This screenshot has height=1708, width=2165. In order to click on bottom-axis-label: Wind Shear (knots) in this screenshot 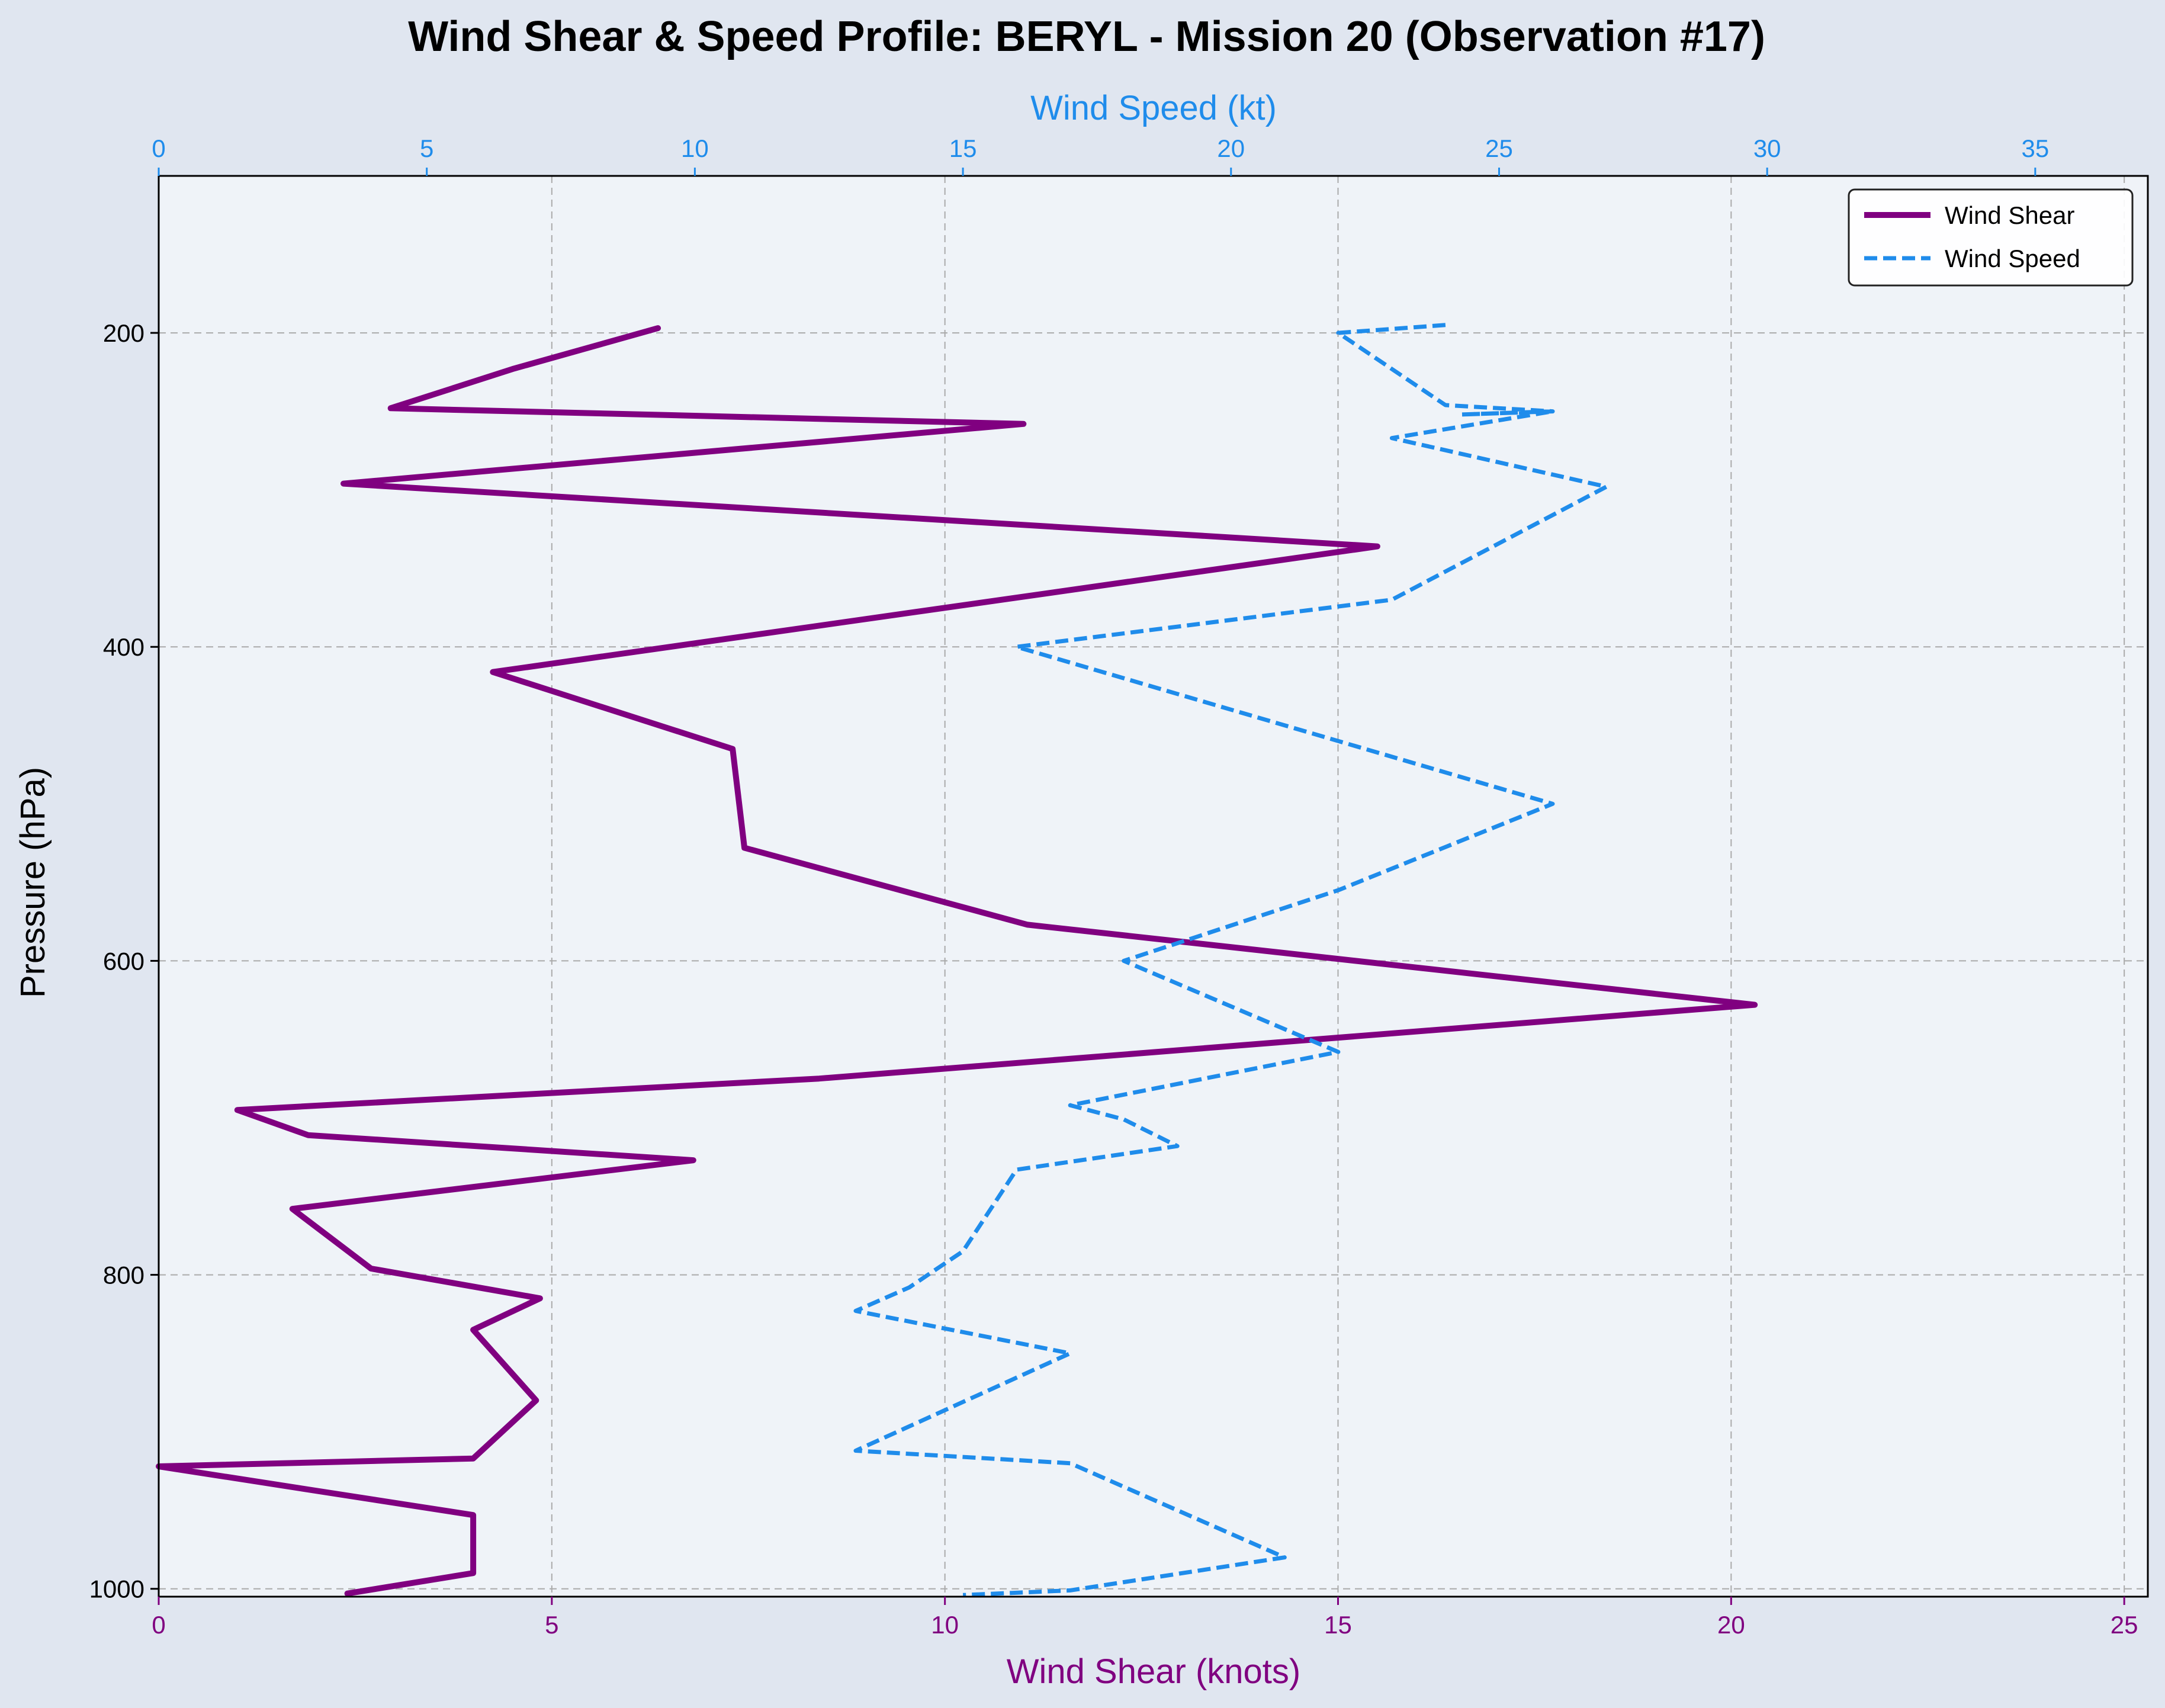, I will do `click(1154, 1671)`.